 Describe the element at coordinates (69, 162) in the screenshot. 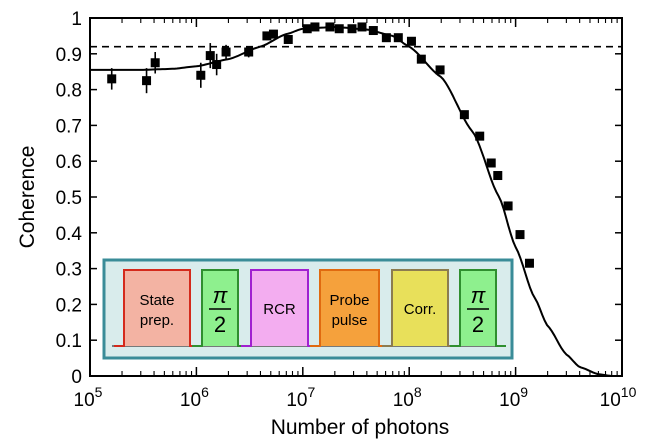

I see `y-tick-label: 0.6` at that location.